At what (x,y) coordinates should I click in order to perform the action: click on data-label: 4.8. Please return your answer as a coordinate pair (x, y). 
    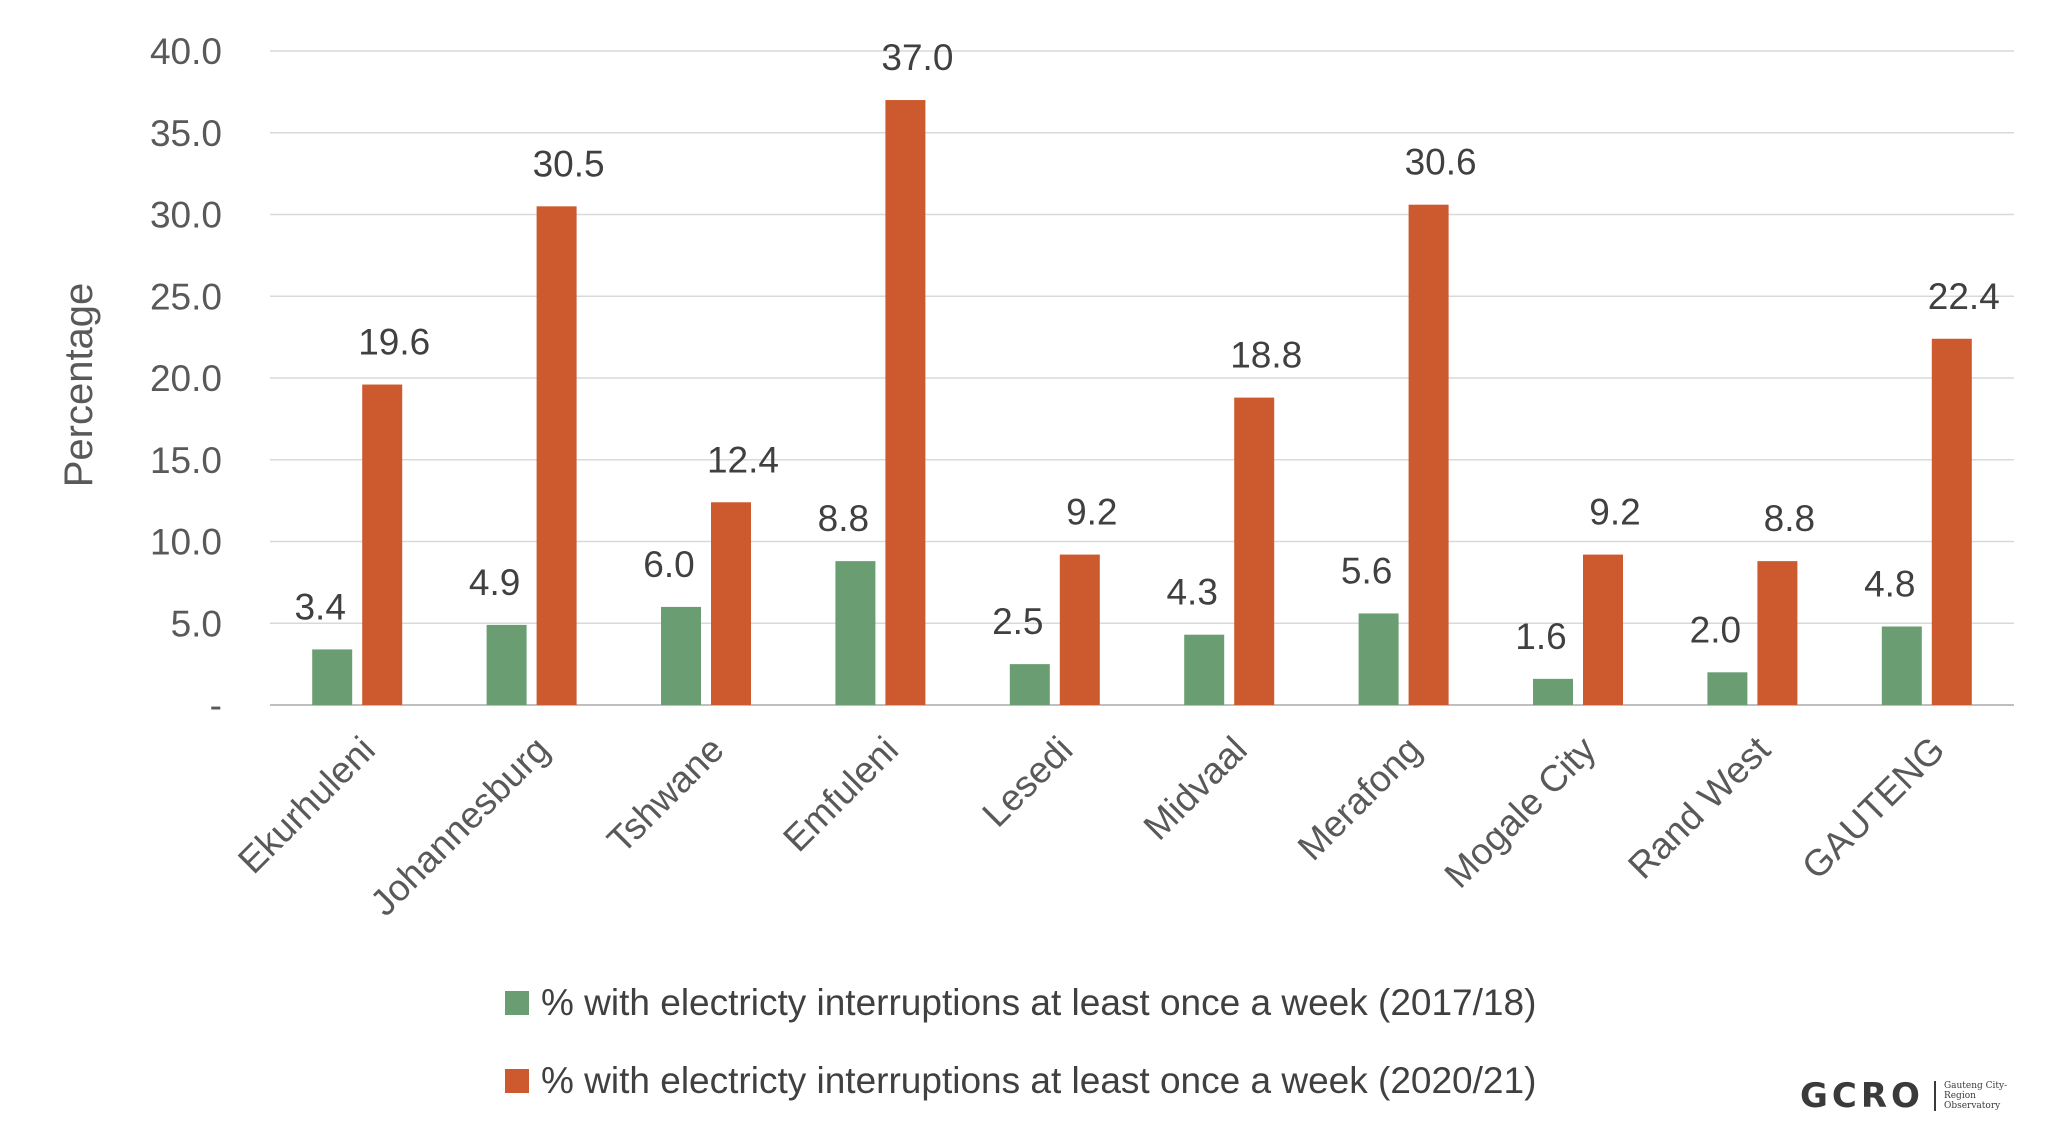
    Looking at the image, I should click on (1889, 584).